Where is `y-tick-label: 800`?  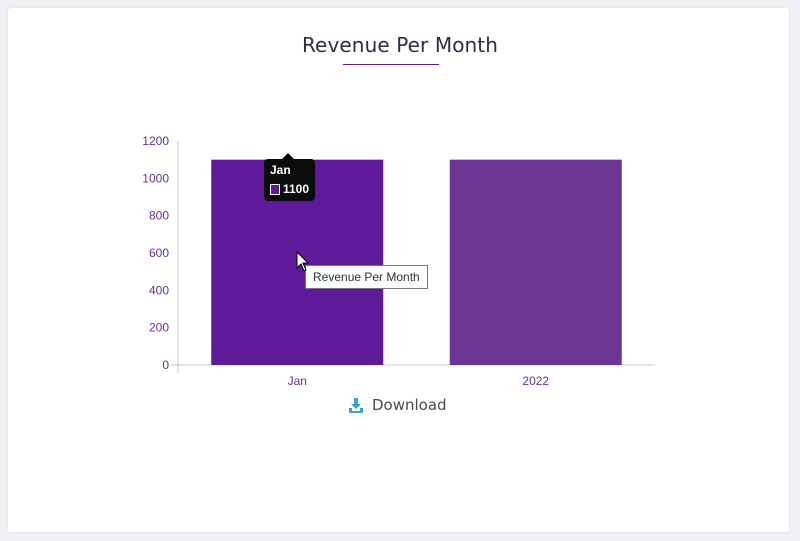
y-tick-label: 800 is located at coordinates (159, 216).